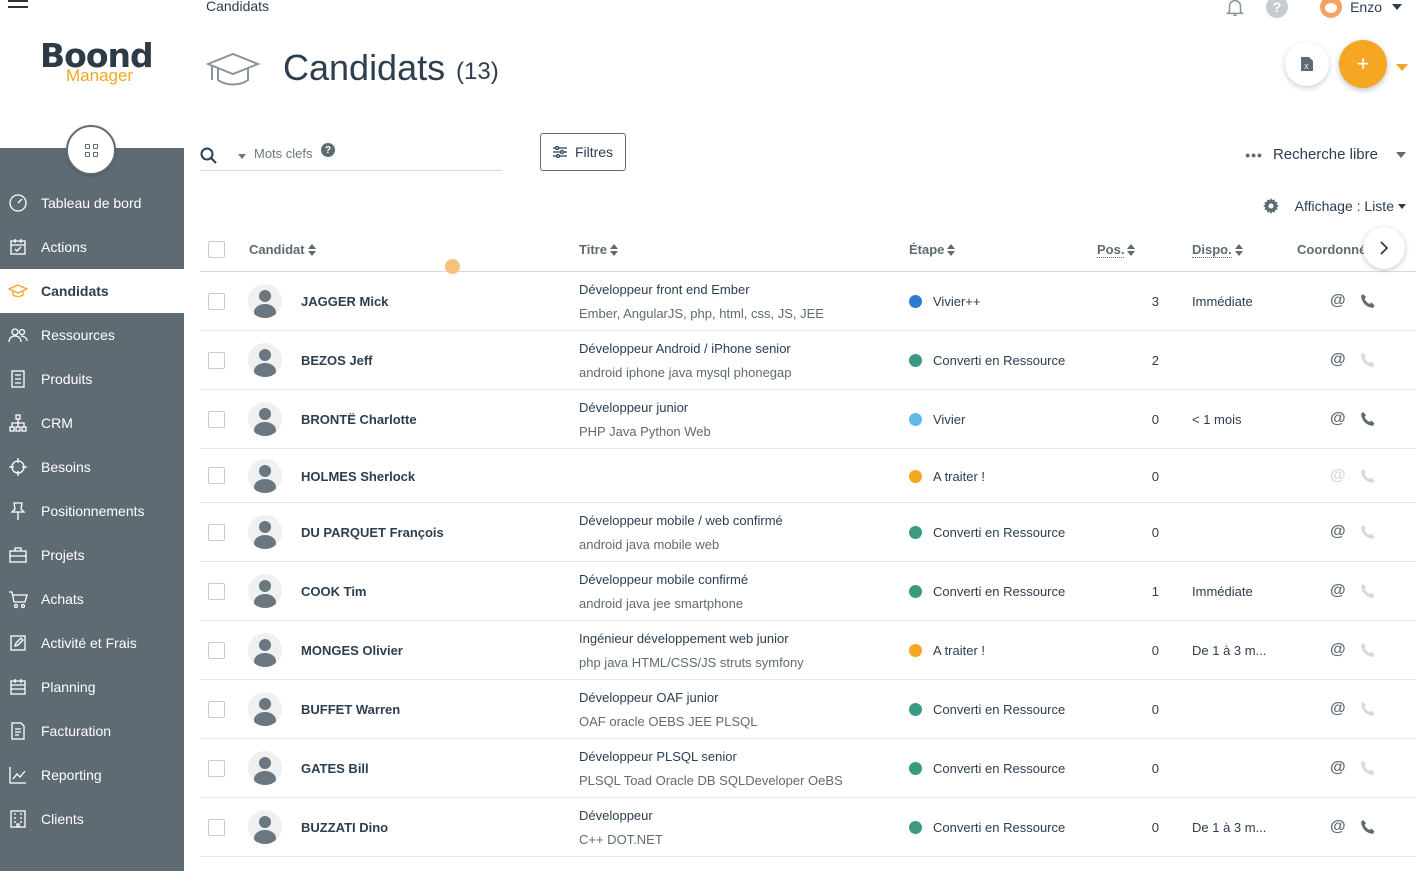 The height and width of the screenshot is (871, 1418). What do you see at coordinates (681, 520) in the screenshot?
I see `candidate-title: Développeur mobile / web confirmé` at bounding box center [681, 520].